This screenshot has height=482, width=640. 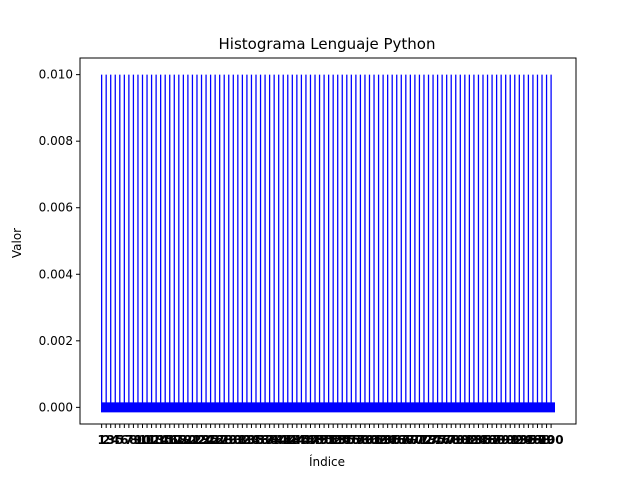 What do you see at coordinates (428, 440) in the screenshot?
I see `x-tick-label: 73` at bounding box center [428, 440].